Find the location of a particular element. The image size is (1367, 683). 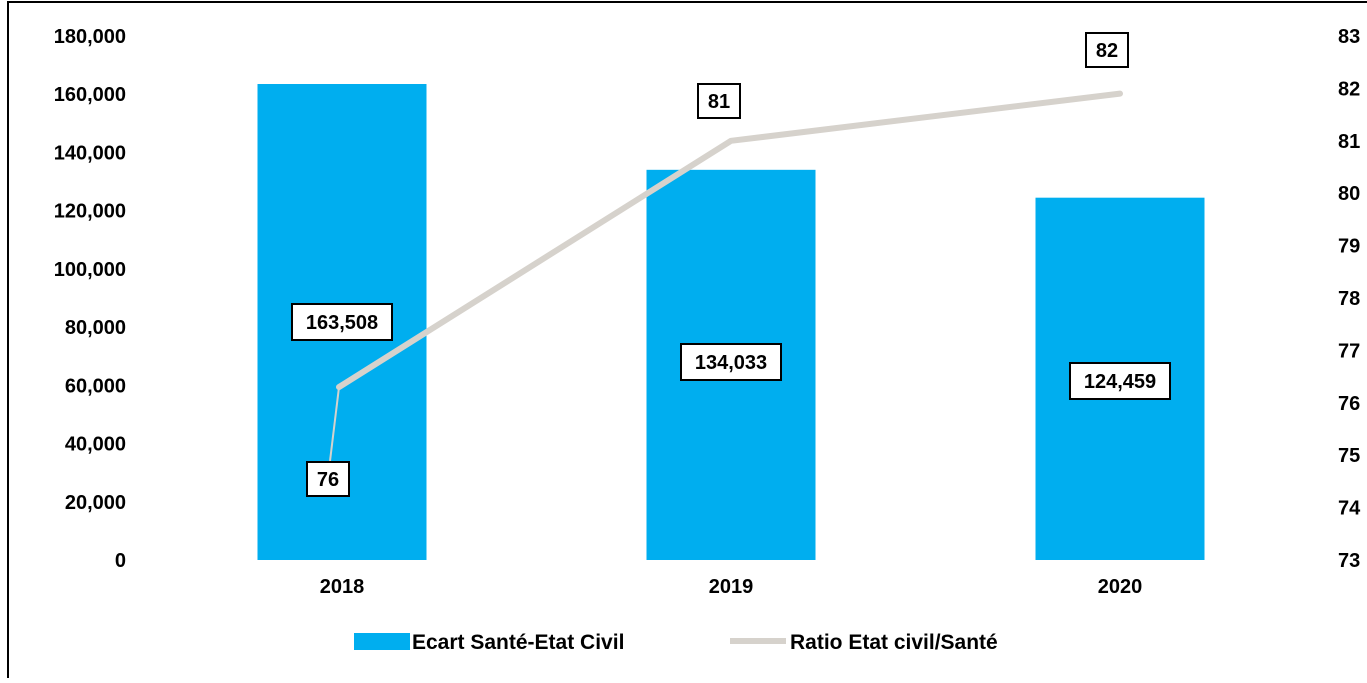

leader-line is located at coordinates (334, 424).